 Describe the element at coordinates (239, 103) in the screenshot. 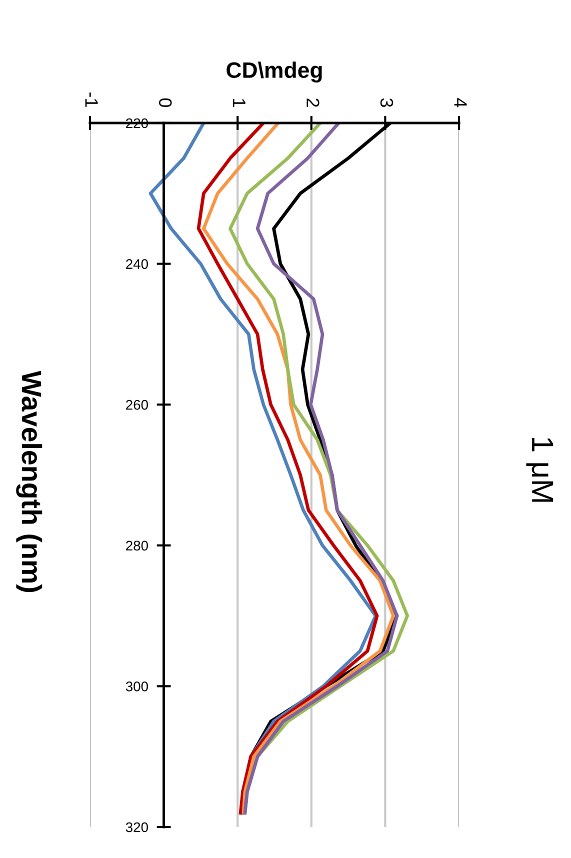

I see `x-tick-label: 1` at that location.